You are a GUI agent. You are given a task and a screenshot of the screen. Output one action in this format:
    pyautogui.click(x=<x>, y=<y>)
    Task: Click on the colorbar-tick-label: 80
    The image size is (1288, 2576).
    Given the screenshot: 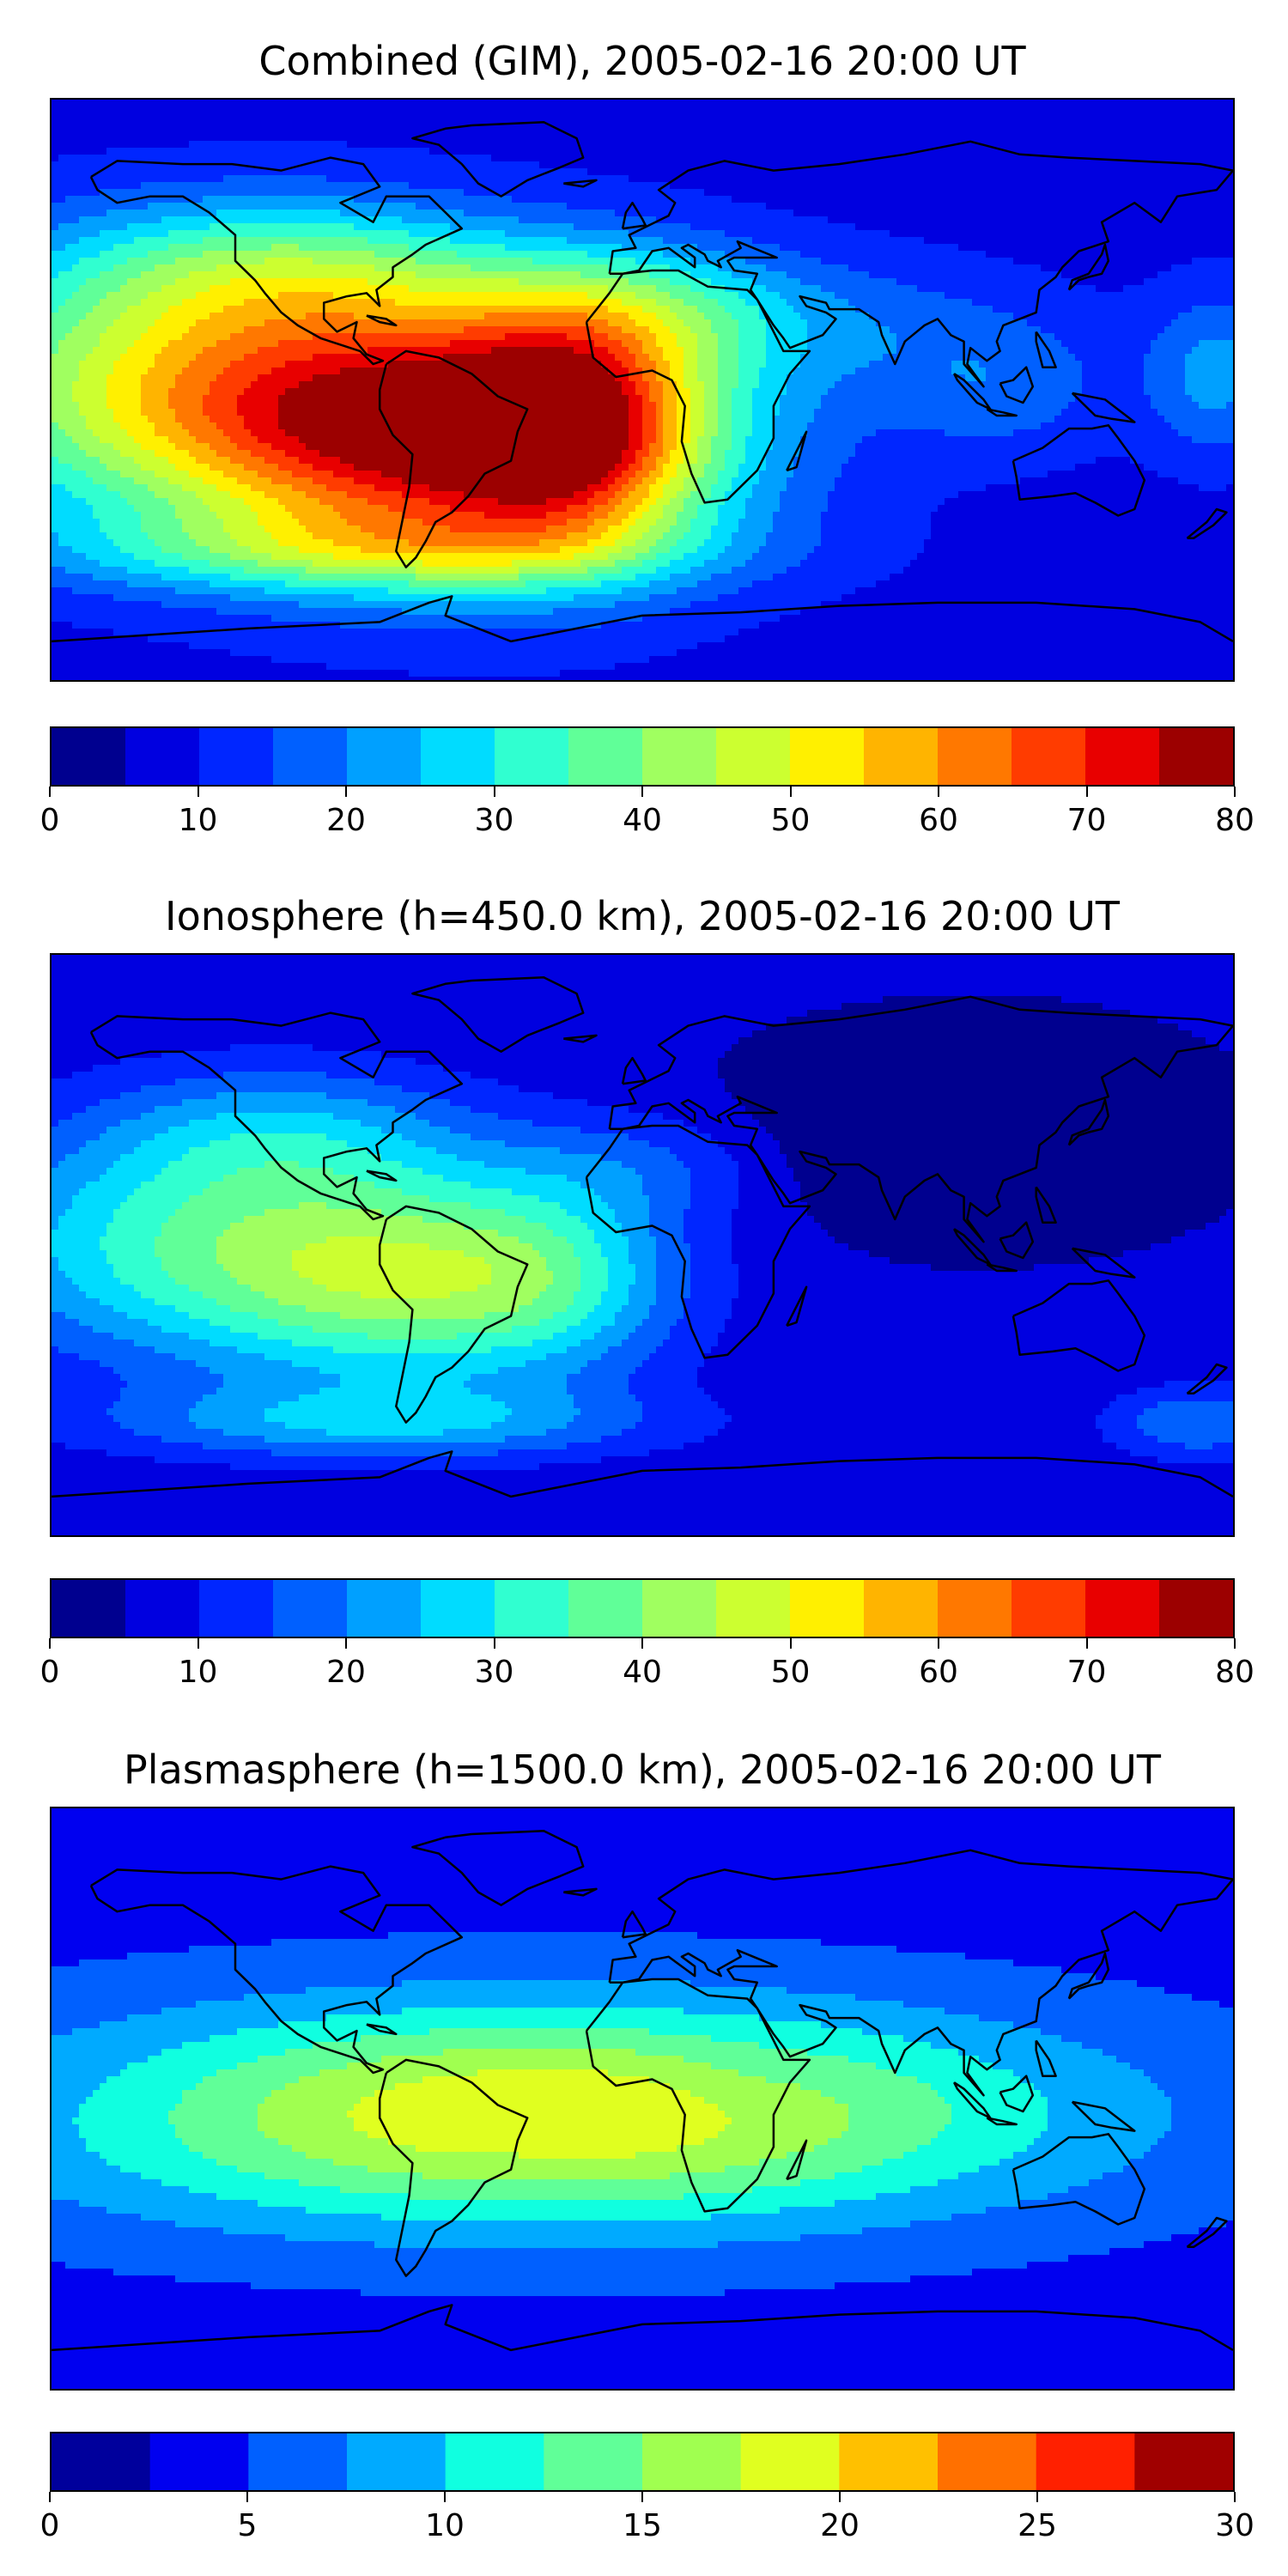 What is the action you would take?
    pyautogui.click(x=1235, y=1673)
    